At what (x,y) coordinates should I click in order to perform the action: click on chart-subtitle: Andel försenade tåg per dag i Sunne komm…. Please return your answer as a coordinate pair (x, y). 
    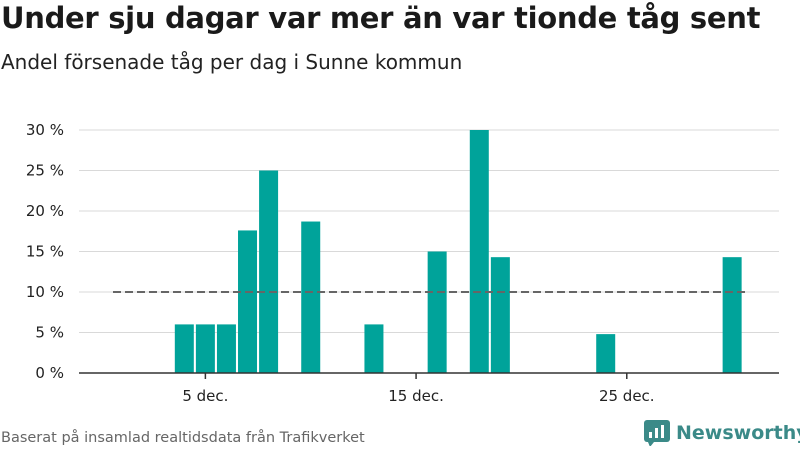
    Looking at the image, I should click on (232, 62).